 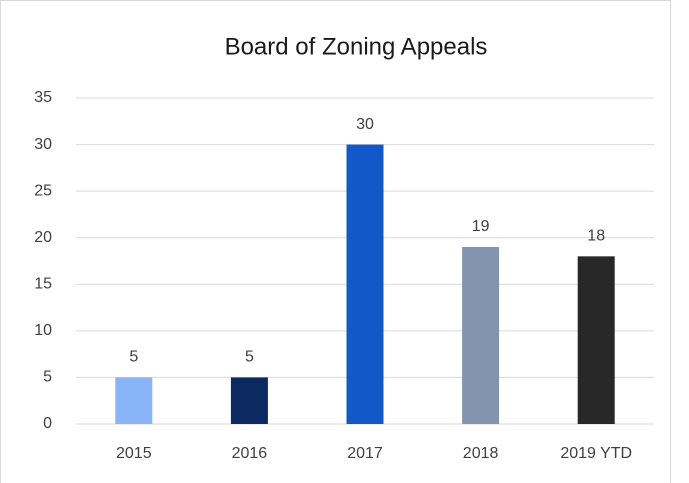 What do you see at coordinates (481, 453) in the screenshot?
I see `x-tick-label: 2018` at bounding box center [481, 453].